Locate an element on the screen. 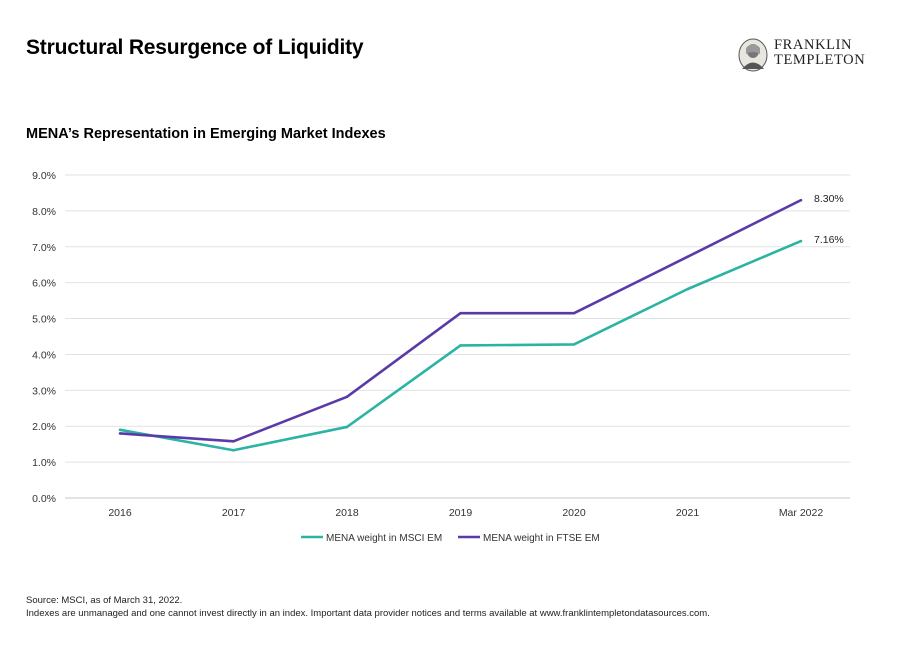 Image resolution: width=900 pixels, height=665 pixels. x-axis-ticks: 2016 2017 2018 2019 2020 2021 Mar 2022 is located at coordinates (465, 513).